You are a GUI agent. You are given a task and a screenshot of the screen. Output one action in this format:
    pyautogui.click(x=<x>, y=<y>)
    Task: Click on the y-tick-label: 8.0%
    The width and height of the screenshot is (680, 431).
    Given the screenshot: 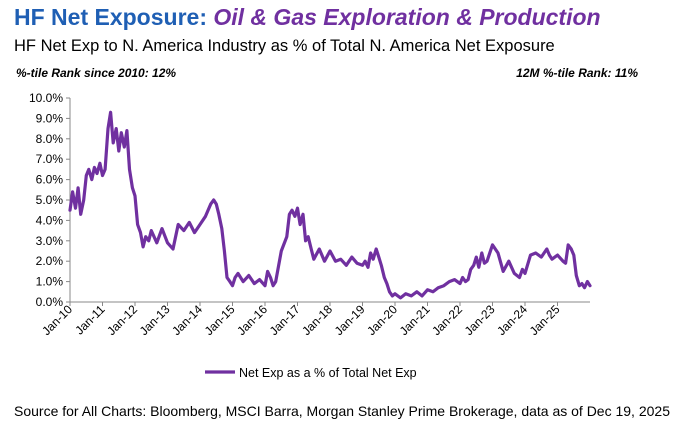 What is the action you would take?
    pyautogui.click(x=50, y=139)
    